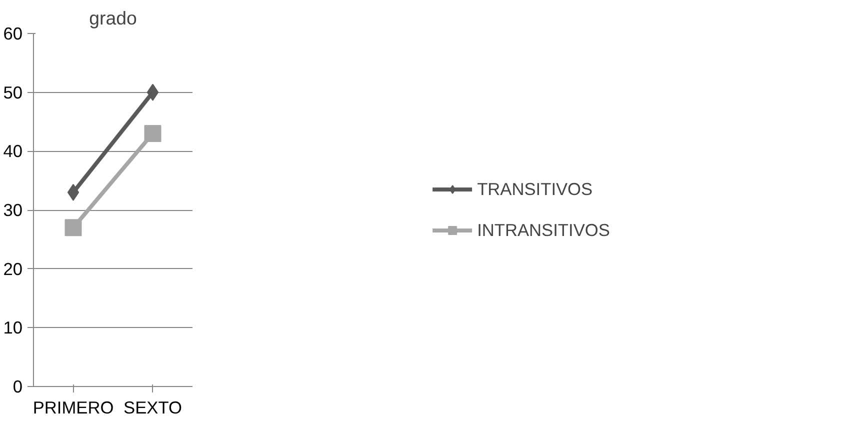 The height and width of the screenshot is (426, 855). What do you see at coordinates (17, 386) in the screenshot?
I see `y-tick-label: 0` at bounding box center [17, 386].